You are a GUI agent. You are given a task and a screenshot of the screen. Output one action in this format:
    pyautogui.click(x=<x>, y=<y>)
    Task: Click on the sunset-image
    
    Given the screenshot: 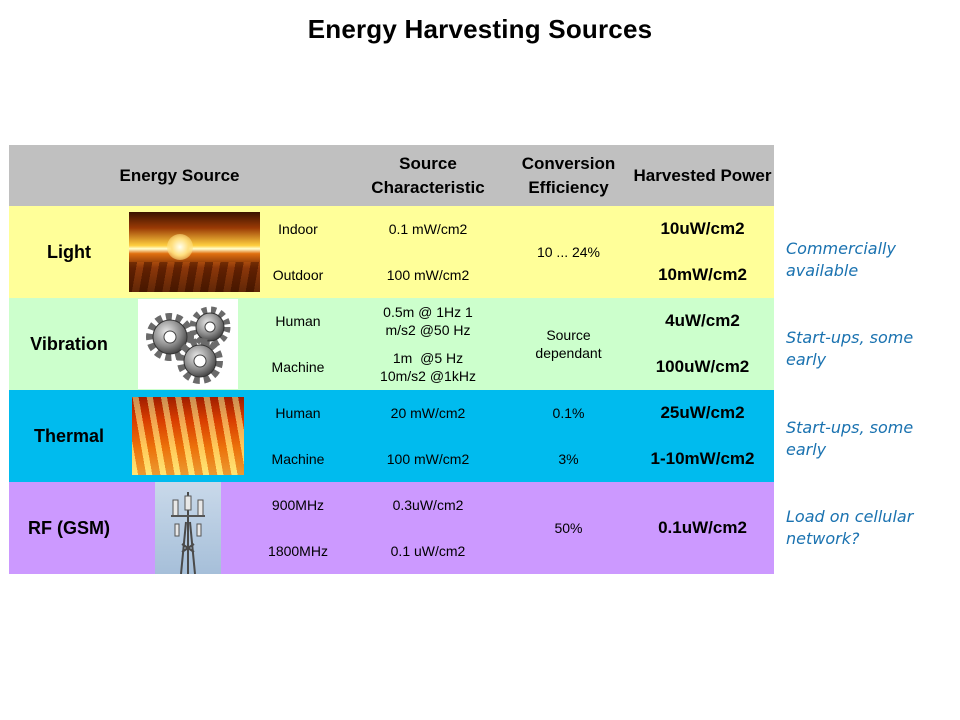 What is the action you would take?
    pyautogui.click(x=194, y=252)
    